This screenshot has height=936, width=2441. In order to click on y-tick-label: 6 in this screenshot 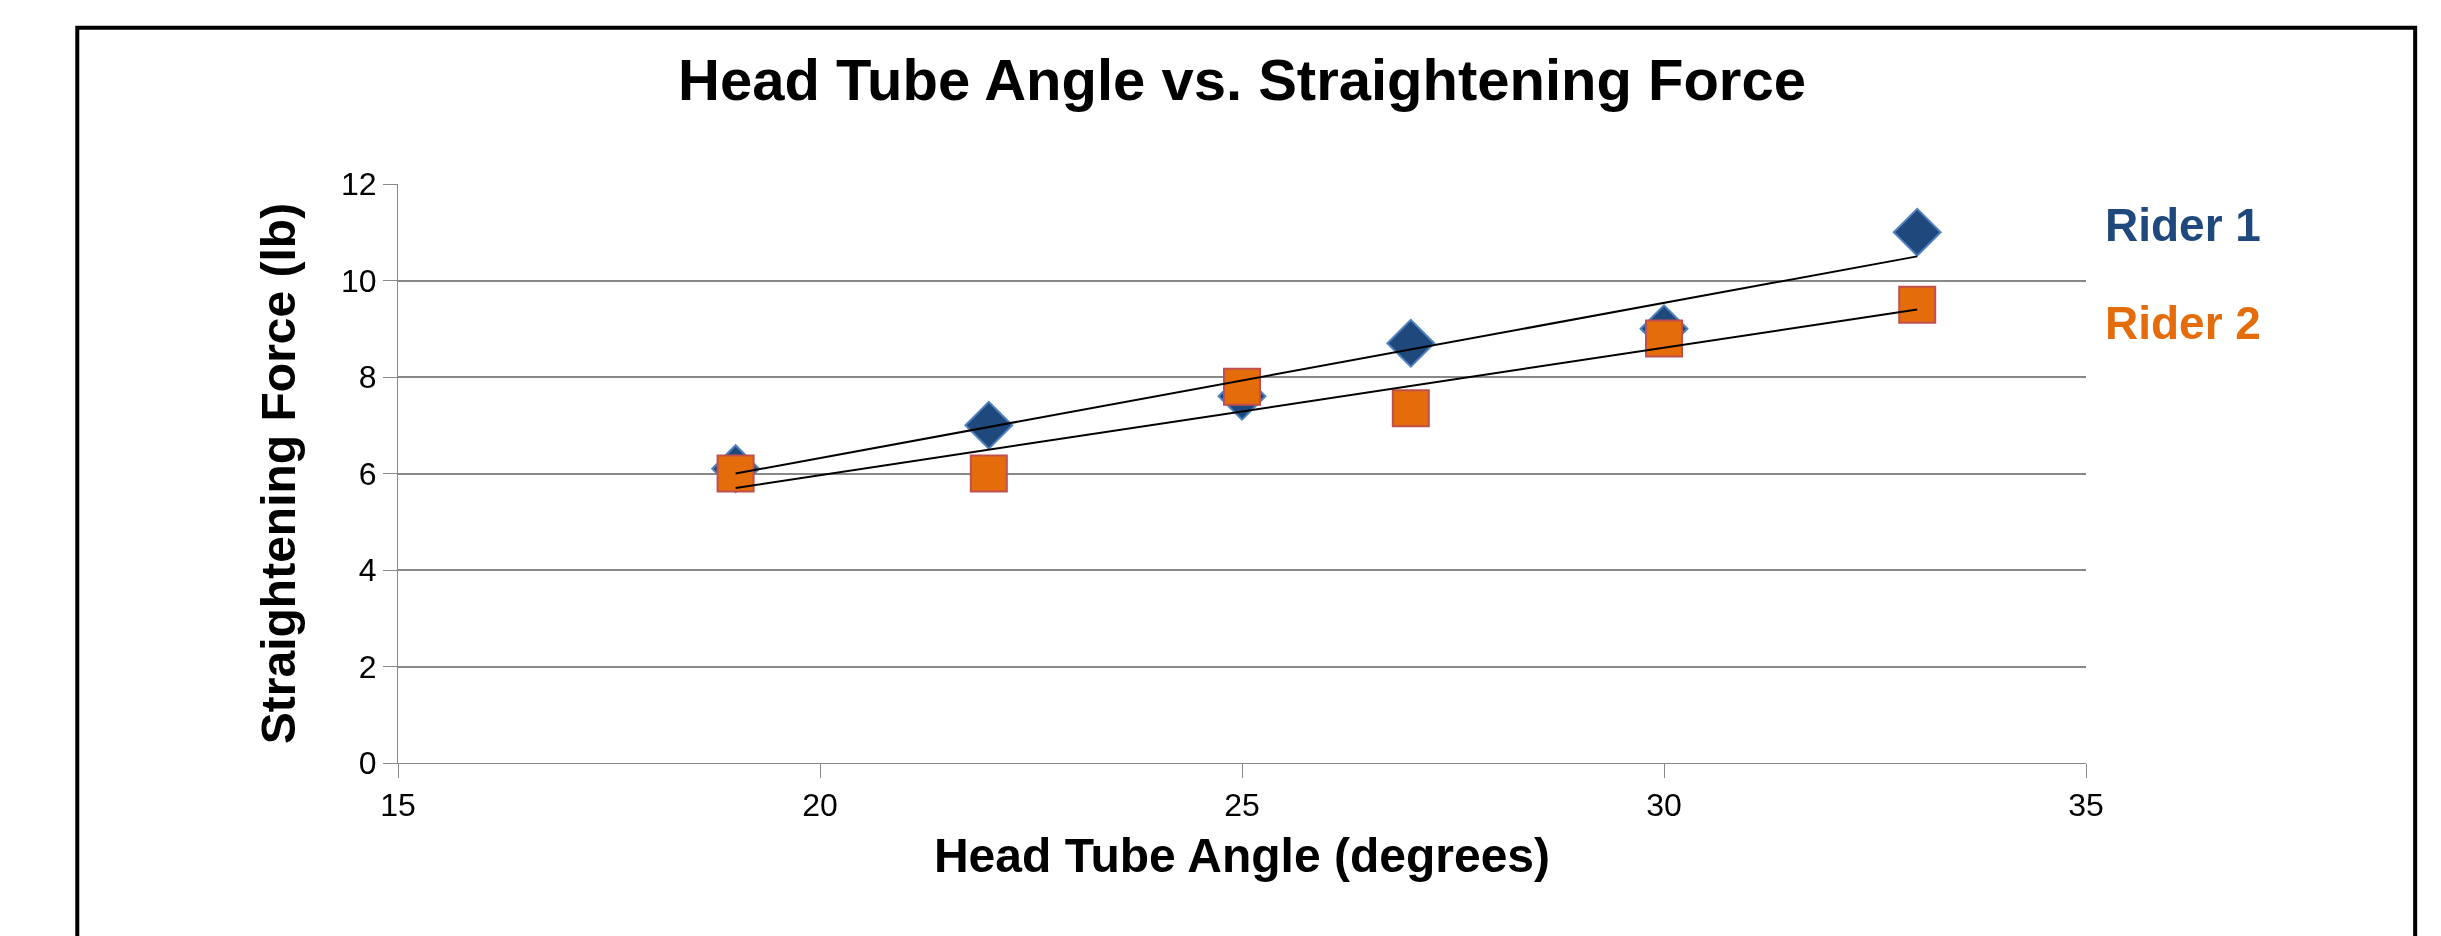, I will do `click(367, 473)`.